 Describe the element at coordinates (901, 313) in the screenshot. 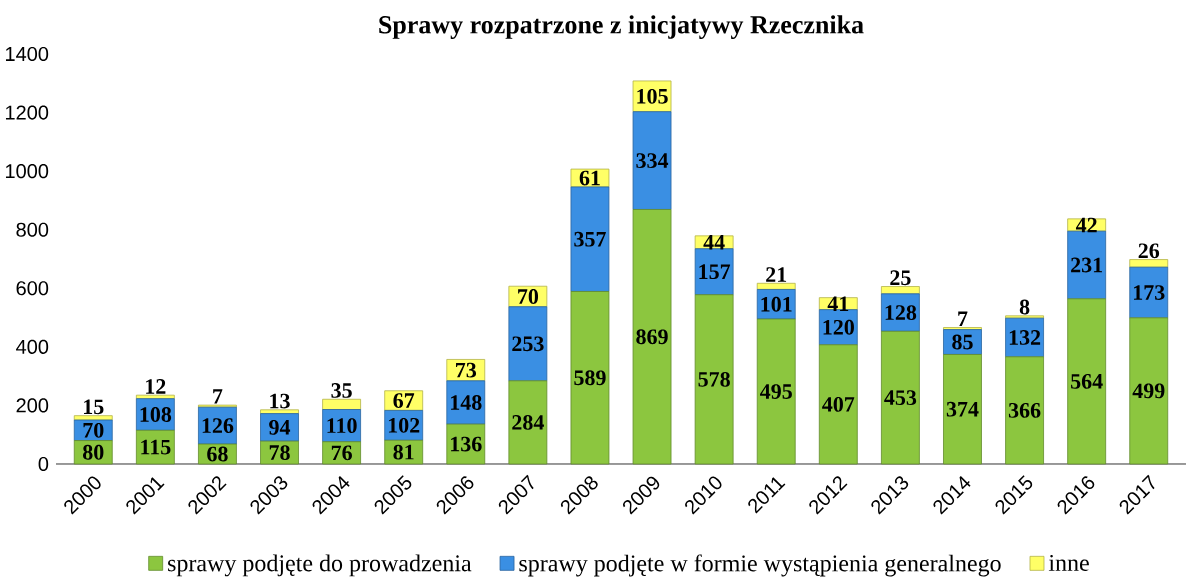

I see `data-label: 128` at that location.